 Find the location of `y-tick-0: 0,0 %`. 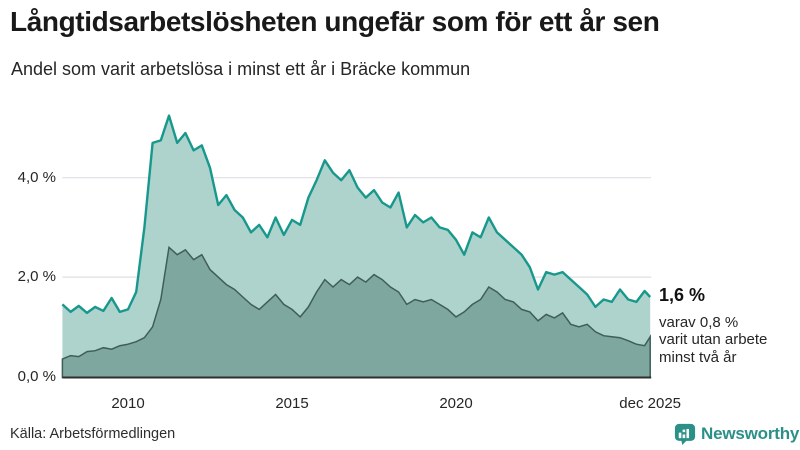

y-tick-0: 0,0 % is located at coordinates (36, 376).